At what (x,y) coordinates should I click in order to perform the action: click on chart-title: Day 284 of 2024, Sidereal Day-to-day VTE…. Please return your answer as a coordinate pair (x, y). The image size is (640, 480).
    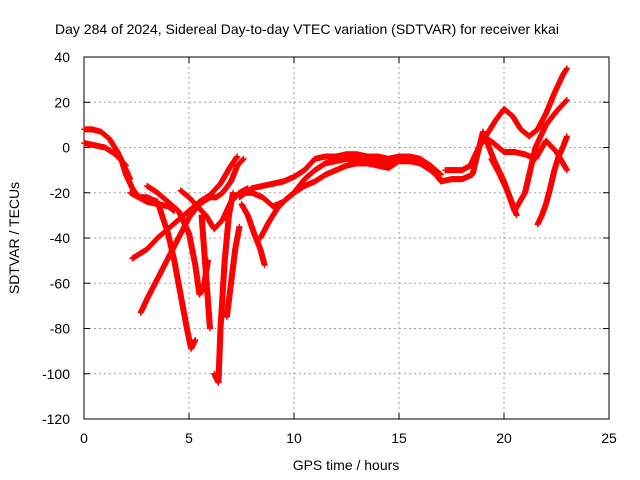
    Looking at the image, I should click on (307, 29).